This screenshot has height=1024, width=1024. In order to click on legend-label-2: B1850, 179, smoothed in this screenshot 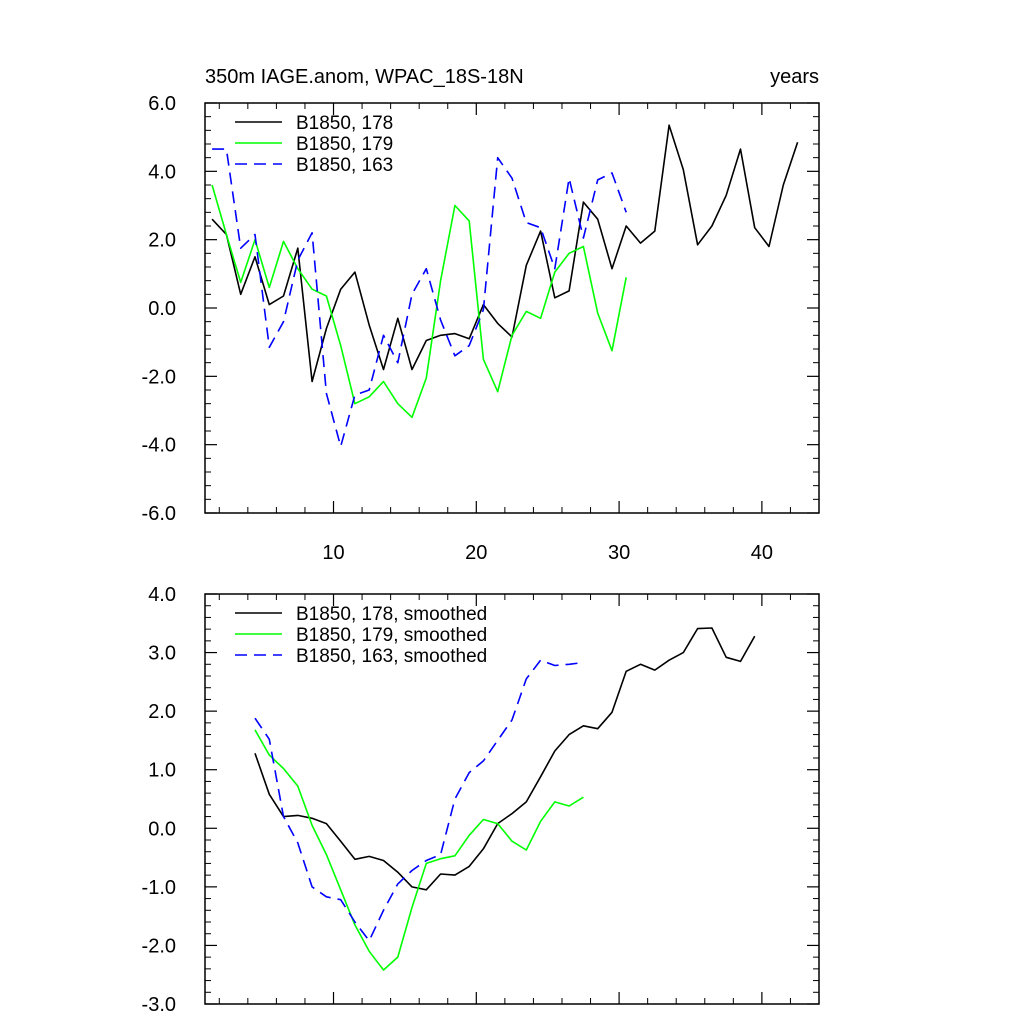, I will do `click(391, 635)`.